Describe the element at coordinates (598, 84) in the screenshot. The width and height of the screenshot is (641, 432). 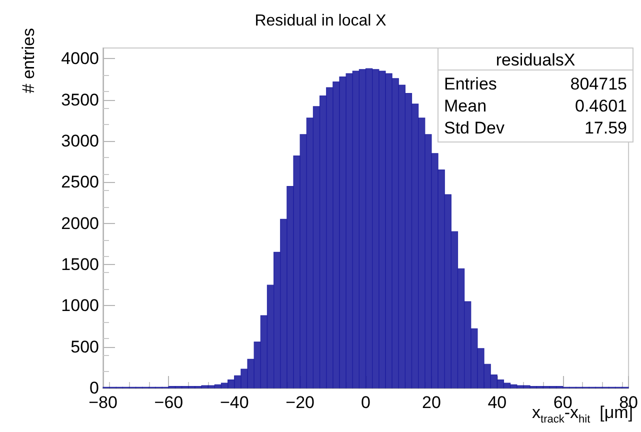
I see `annotation: 804715` at that location.